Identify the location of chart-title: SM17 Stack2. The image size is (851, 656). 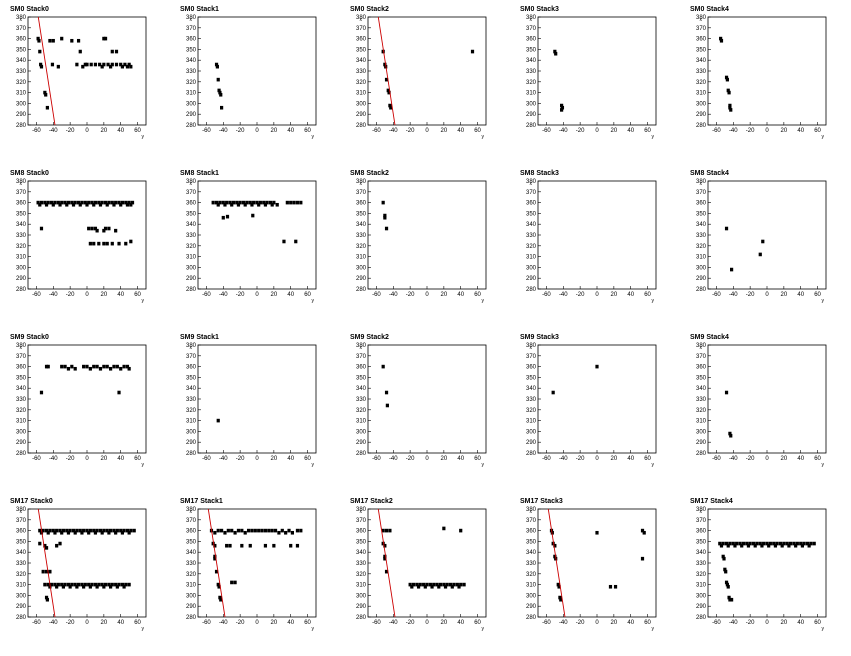
(371, 501).